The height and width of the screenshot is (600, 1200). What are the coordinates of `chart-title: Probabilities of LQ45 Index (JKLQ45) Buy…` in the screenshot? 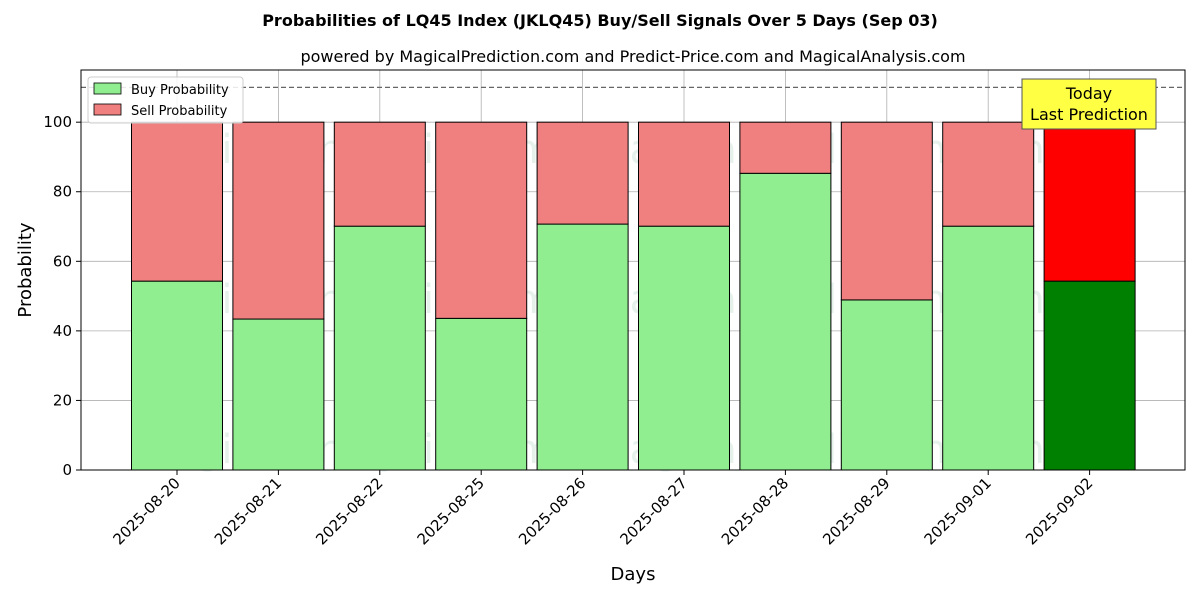 It's located at (600, 20).